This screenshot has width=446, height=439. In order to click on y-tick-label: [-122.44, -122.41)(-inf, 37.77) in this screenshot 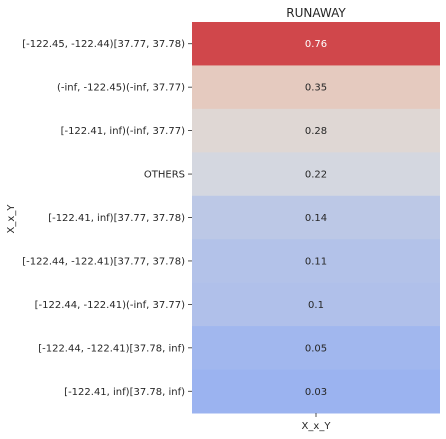, I will do `click(110, 305)`.